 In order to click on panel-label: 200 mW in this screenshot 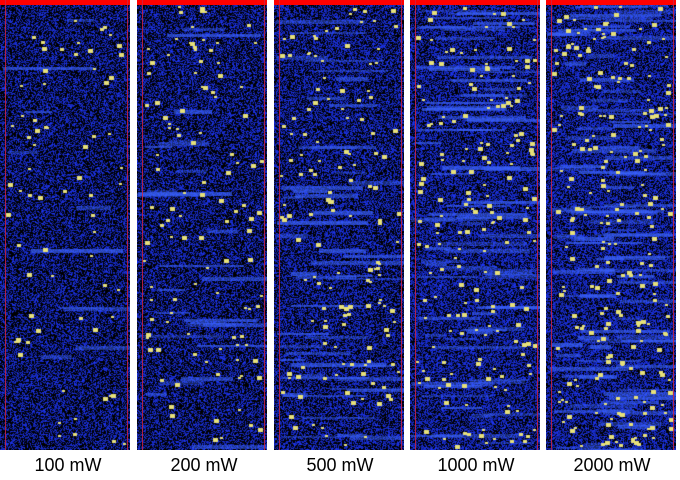, I will do `click(204, 465)`.